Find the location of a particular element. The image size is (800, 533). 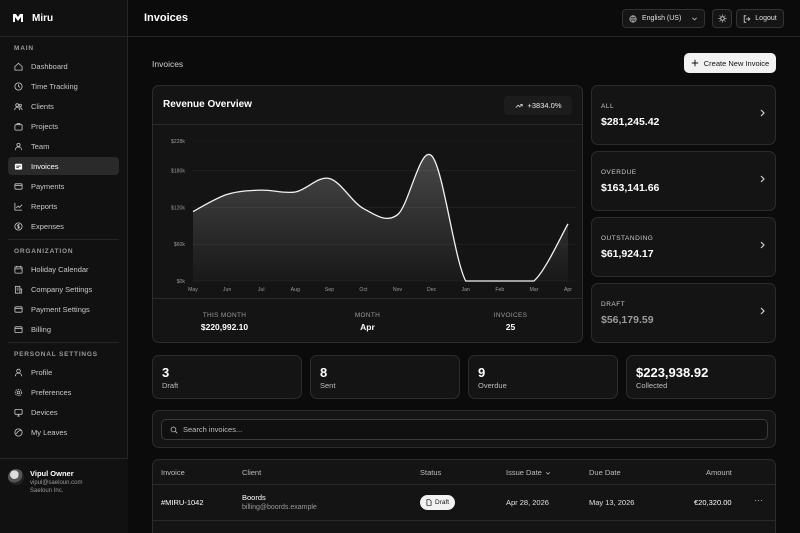

sidebar-item-expenses: Expenses is located at coordinates (63, 226).